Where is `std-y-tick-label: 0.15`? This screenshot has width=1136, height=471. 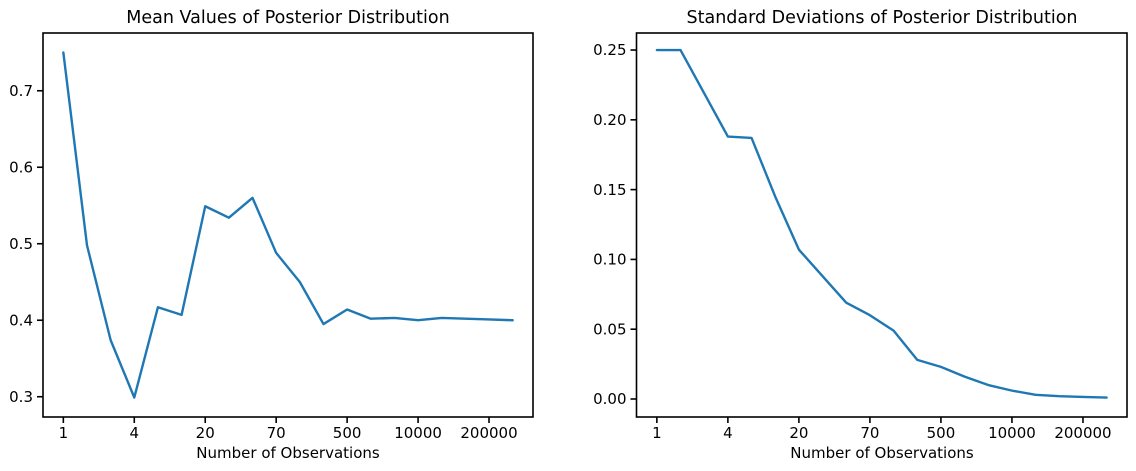
std-y-tick-label: 0.15 is located at coordinates (609, 190).